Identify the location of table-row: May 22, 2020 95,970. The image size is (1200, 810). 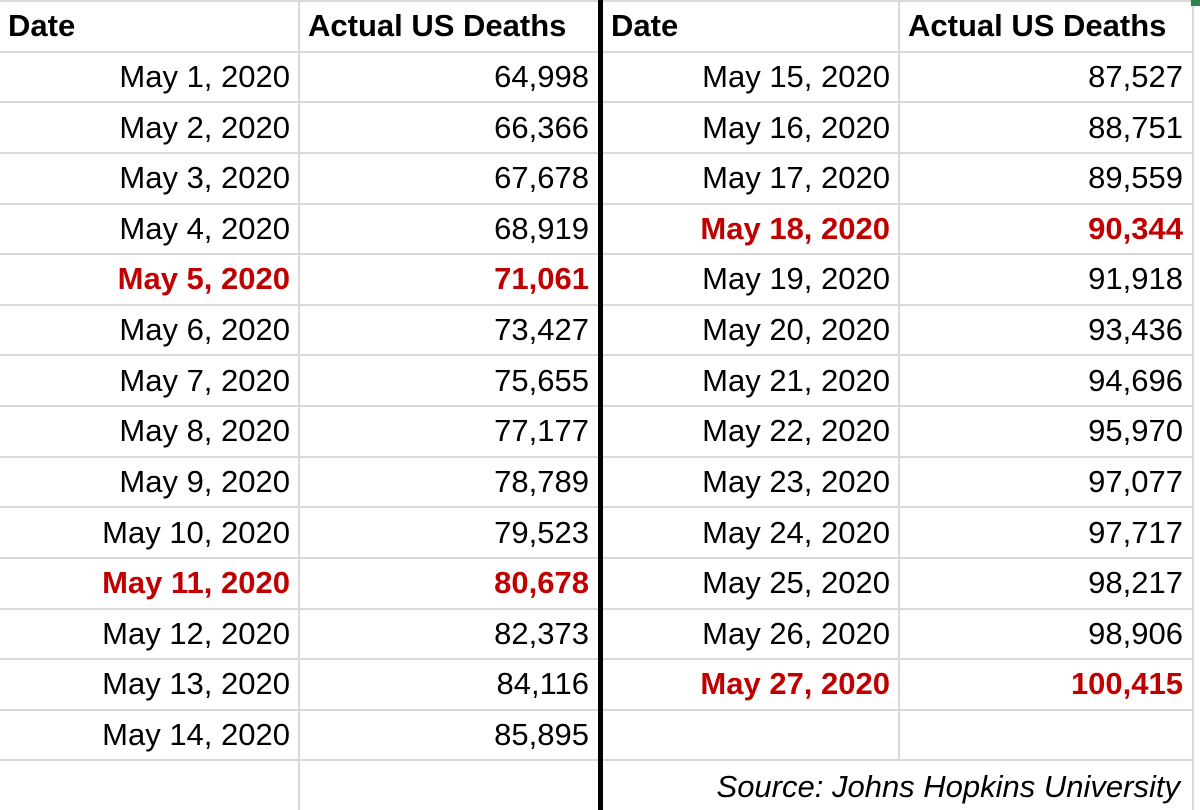
(897, 432).